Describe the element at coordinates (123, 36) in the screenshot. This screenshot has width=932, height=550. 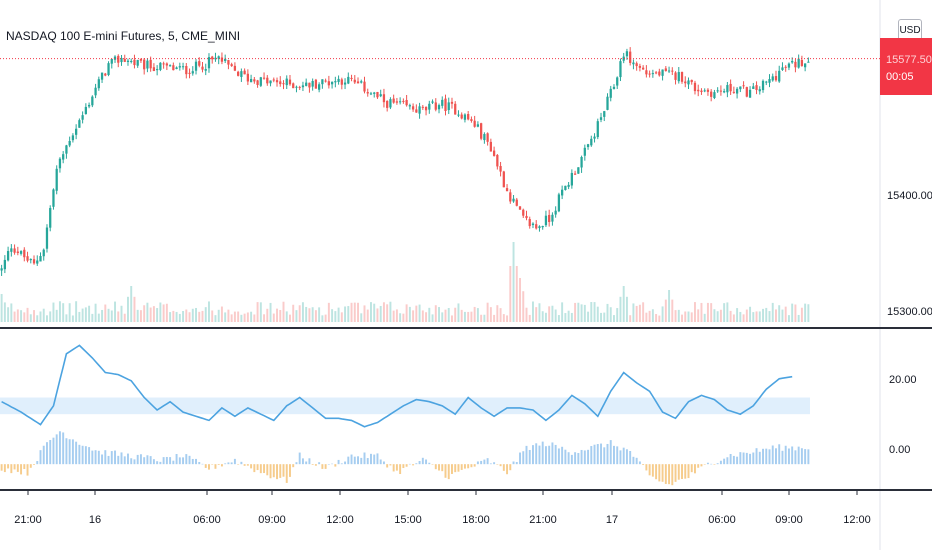
I see `symbol-title: NASDAQ 100 E-mini Futures, 5, CME_MINI` at that location.